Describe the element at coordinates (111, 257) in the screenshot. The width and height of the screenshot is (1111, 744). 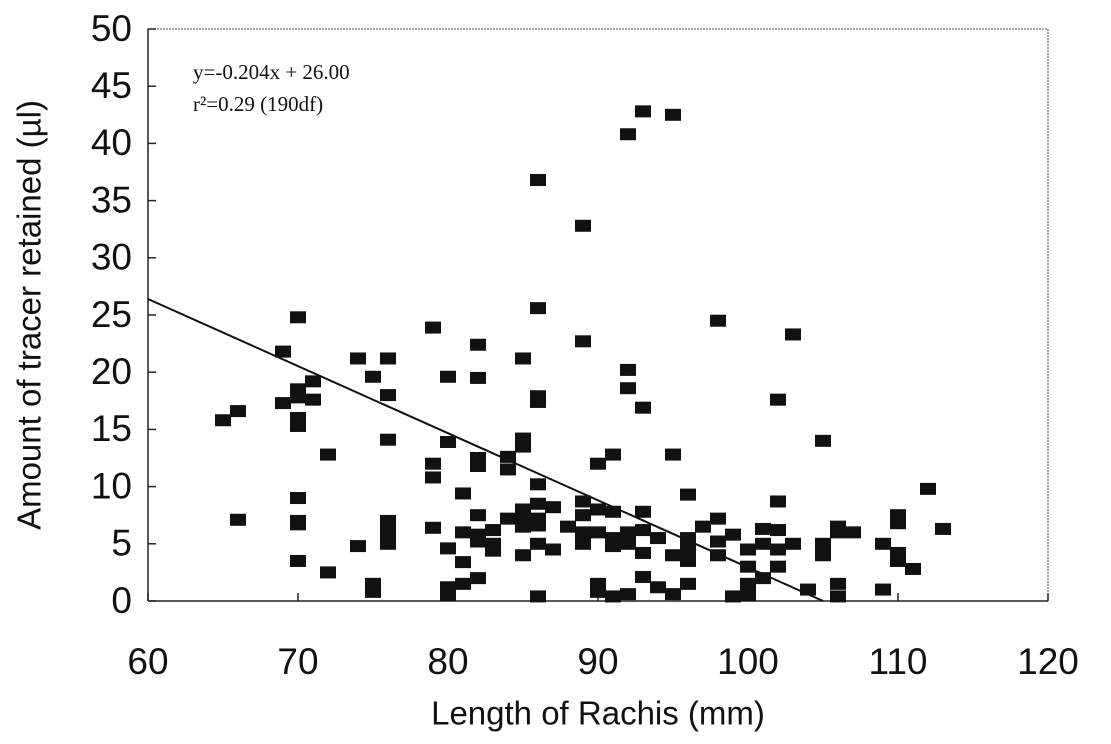
I see `y-tick-label: 30` at that location.